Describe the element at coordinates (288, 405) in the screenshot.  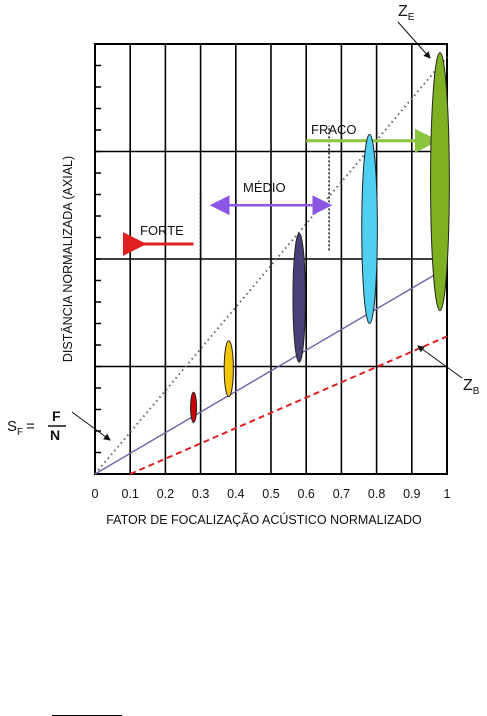
I see `series-line-dashed` at that location.